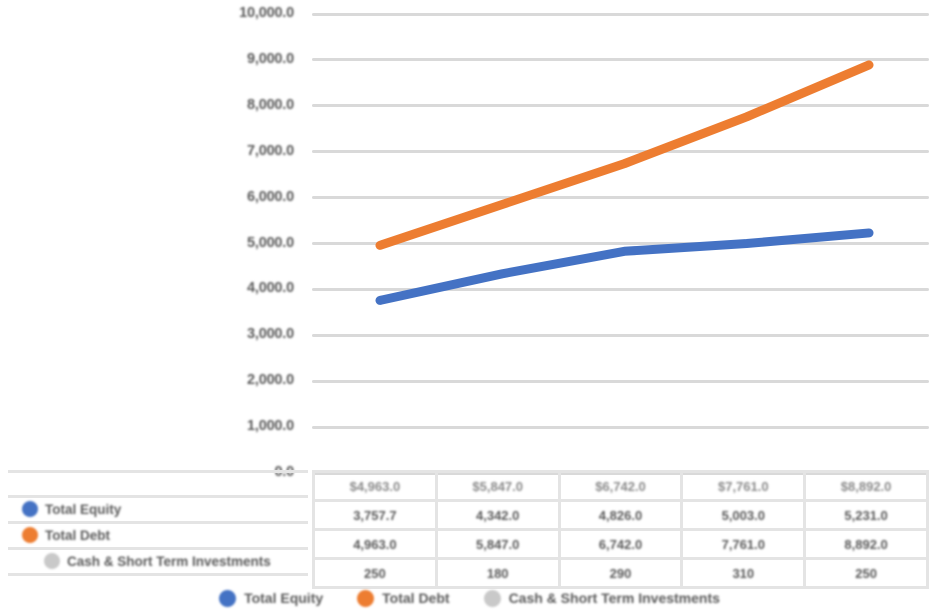 This screenshot has height=613, width=939. Describe the element at coordinates (270, 58) in the screenshot. I see `y-axis-tick-label: 9,000.0` at that location.